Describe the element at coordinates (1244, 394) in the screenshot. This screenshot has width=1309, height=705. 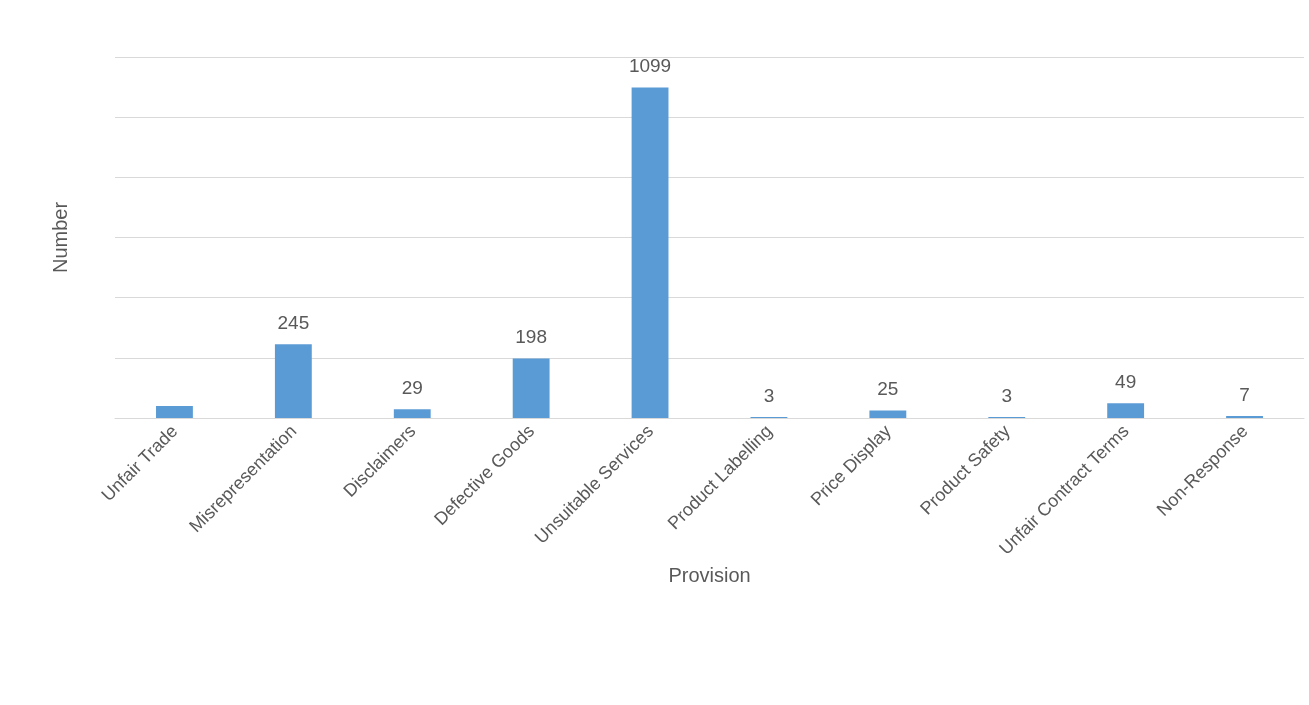
I see `data-label: 7` at that location.